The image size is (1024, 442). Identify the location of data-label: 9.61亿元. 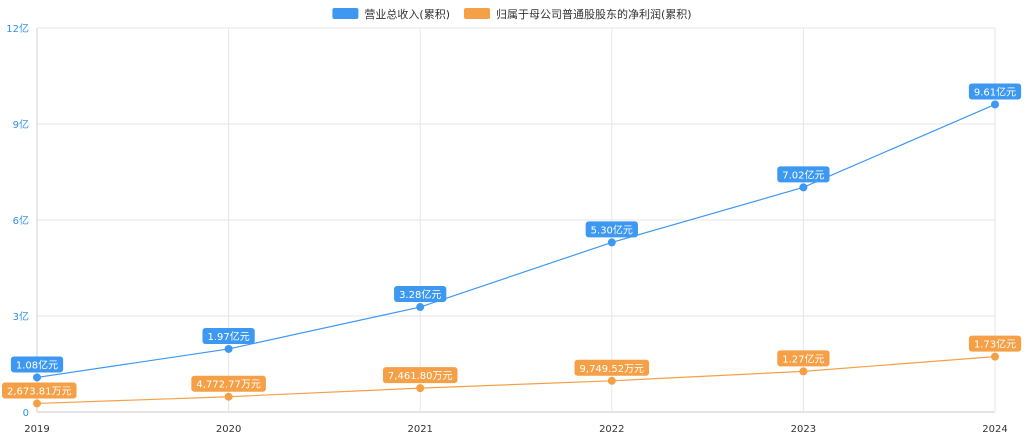
(995, 91).